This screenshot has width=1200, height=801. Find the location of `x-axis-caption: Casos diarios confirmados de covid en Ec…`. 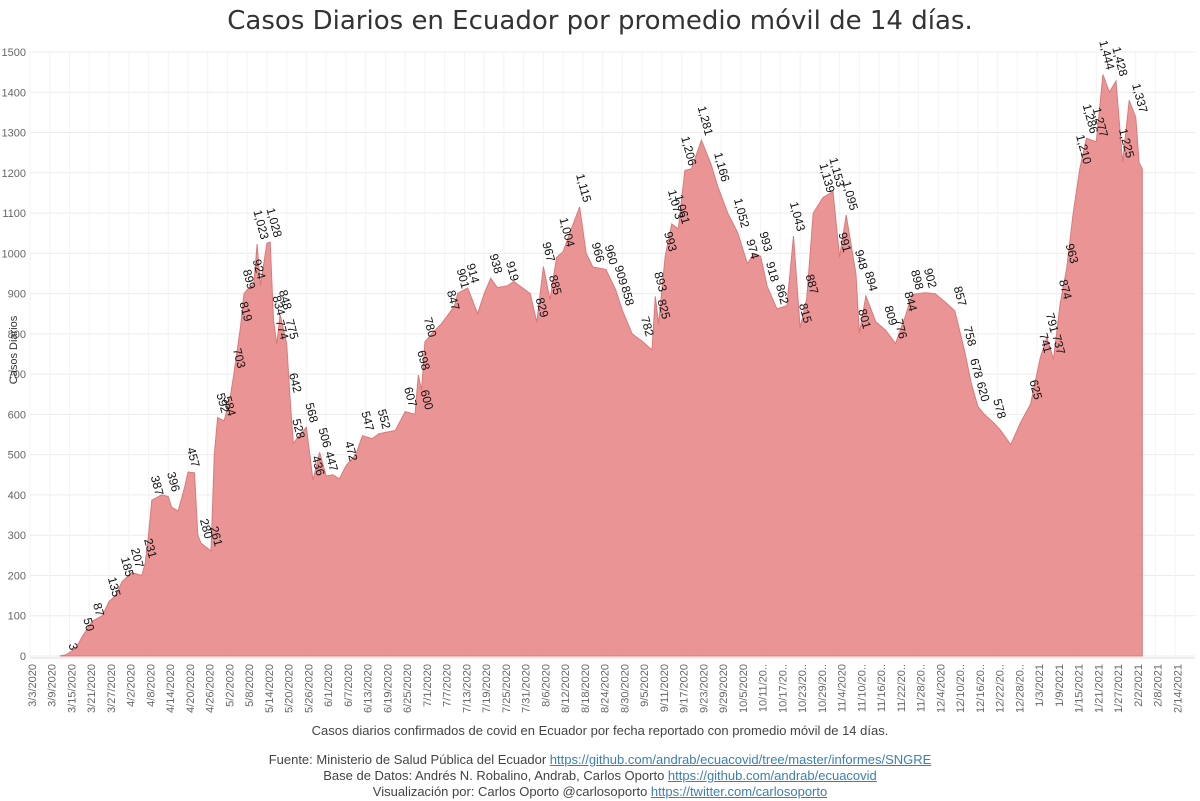

x-axis-caption: Casos diarios confirmados de covid en Ec… is located at coordinates (600, 730).